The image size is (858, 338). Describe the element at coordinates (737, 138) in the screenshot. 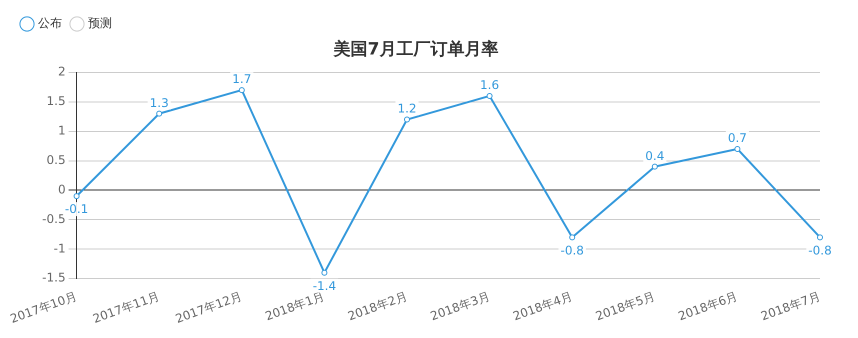

I see `data-label: 0.7` at that location.